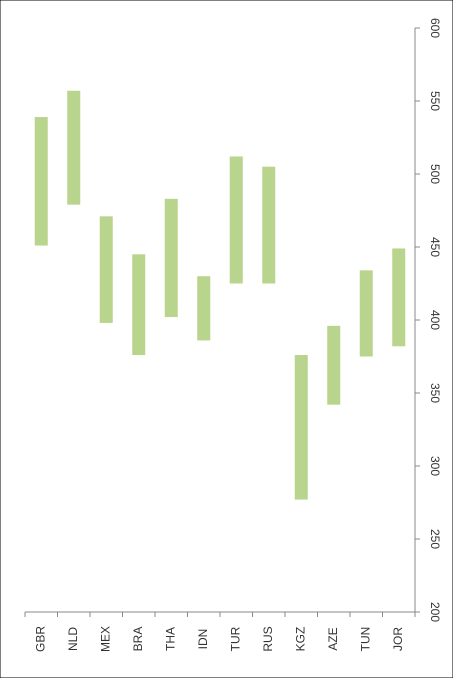 Image resolution: width=453 pixels, height=678 pixels. Describe the element at coordinates (435, 247) in the screenshot. I see `y-tick-label: 450` at that location.